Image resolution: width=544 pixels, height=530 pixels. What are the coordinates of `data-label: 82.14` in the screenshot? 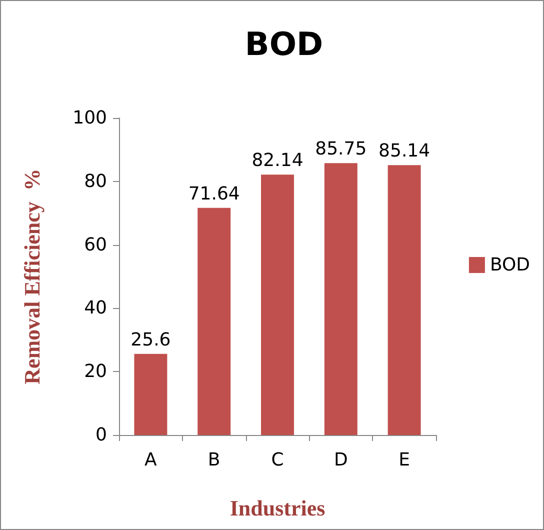 It's located at (278, 161).